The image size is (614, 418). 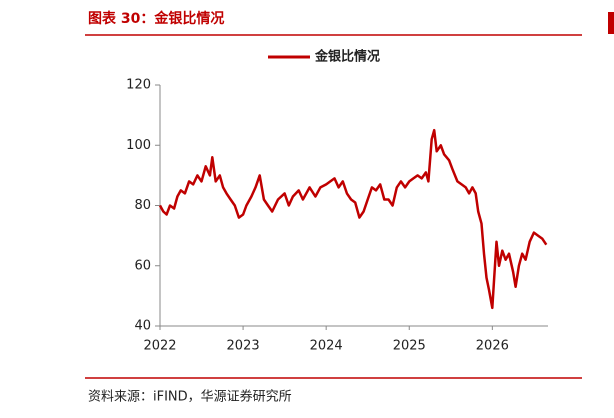 I want to click on source-note: 资料来源：iFIND，华源证券研究所, so click(x=190, y=397).